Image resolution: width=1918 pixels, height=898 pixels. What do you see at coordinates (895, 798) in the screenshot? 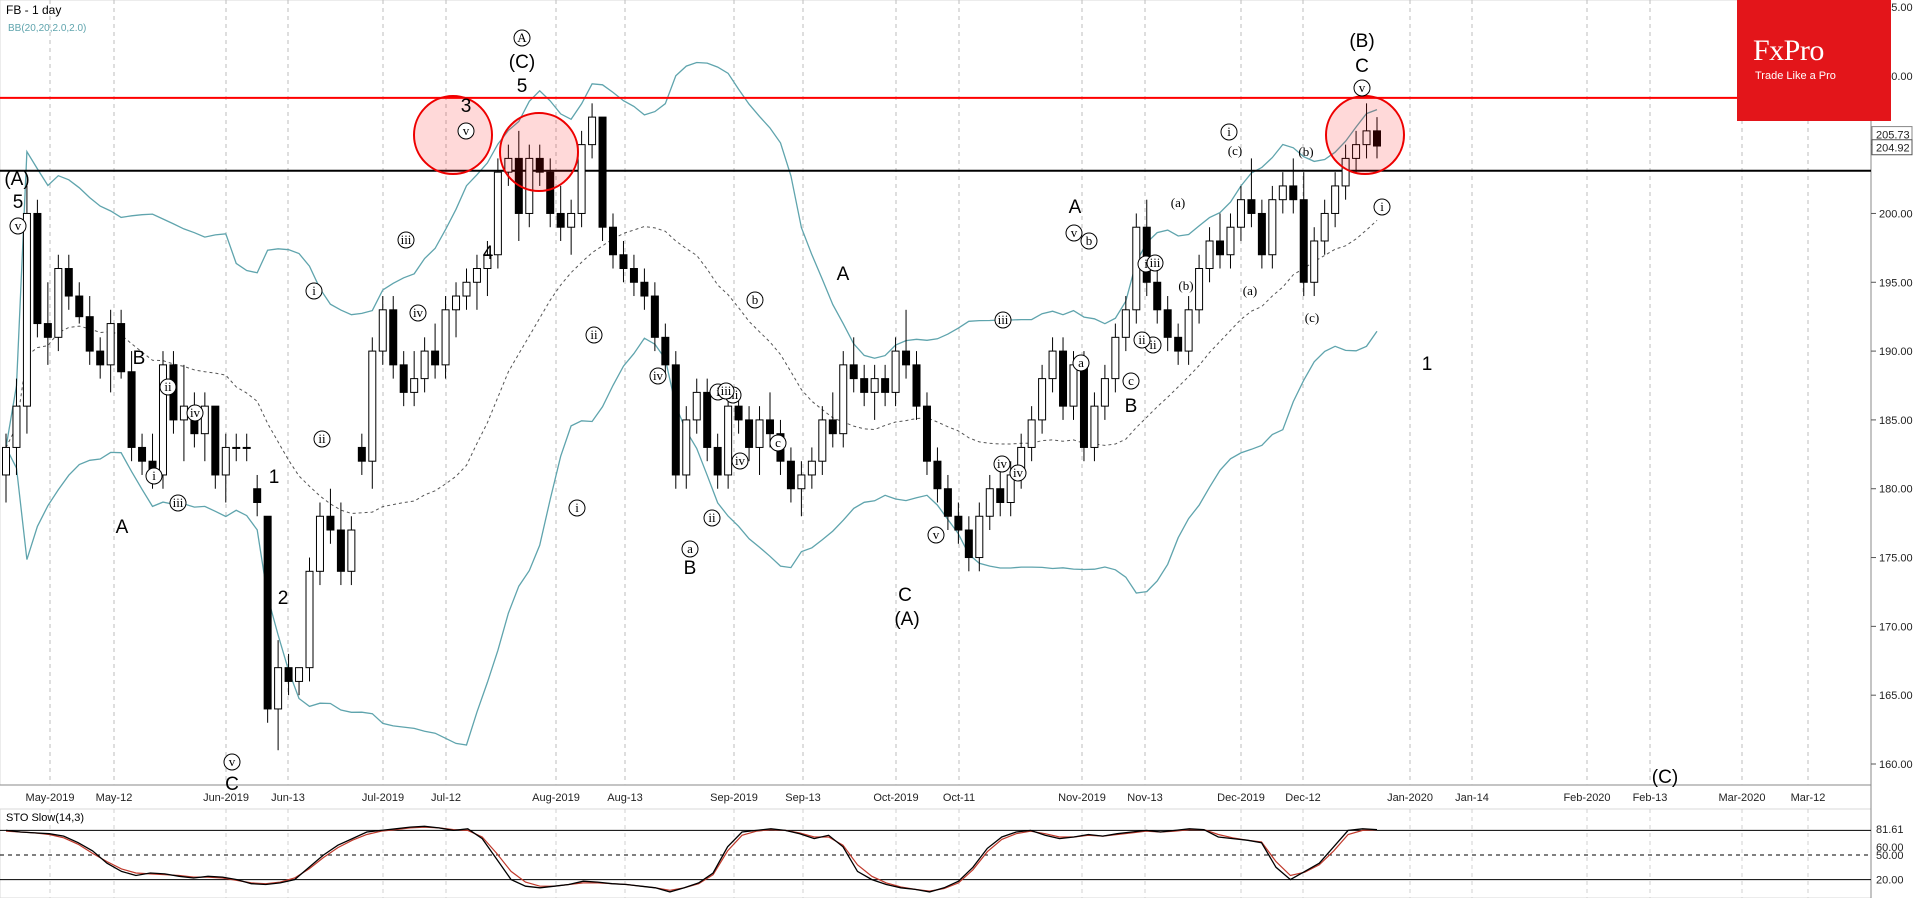
I see `time-tick-label: Oct-2019` at bounding box center [895, 798].